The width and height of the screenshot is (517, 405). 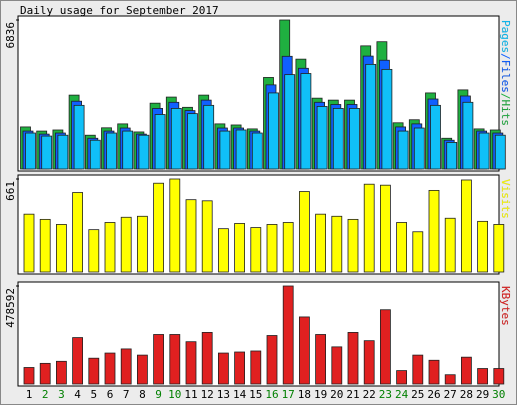 I want to click on x-tick-label: 16, so click(x=271, y=394).